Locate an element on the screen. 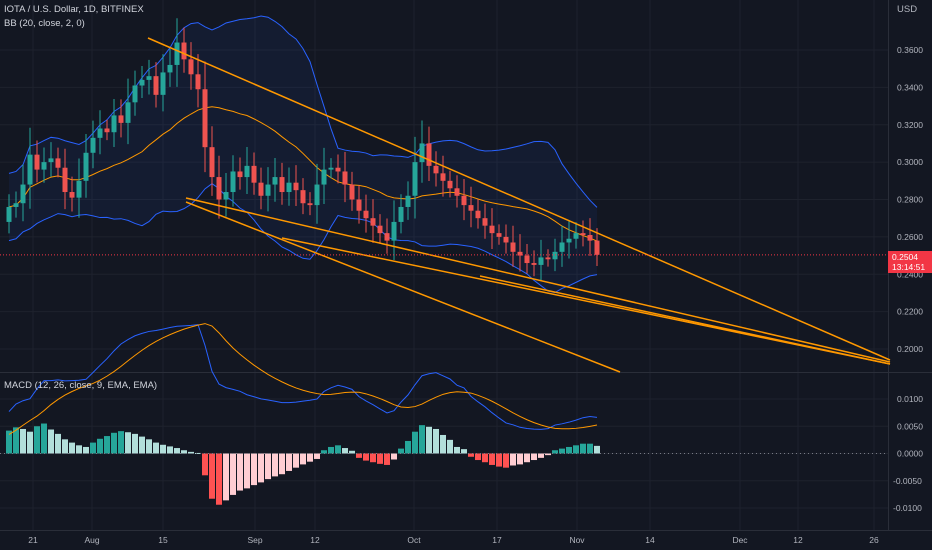  price-tick-label: 0.2600 is located at coordinates (910, 237).